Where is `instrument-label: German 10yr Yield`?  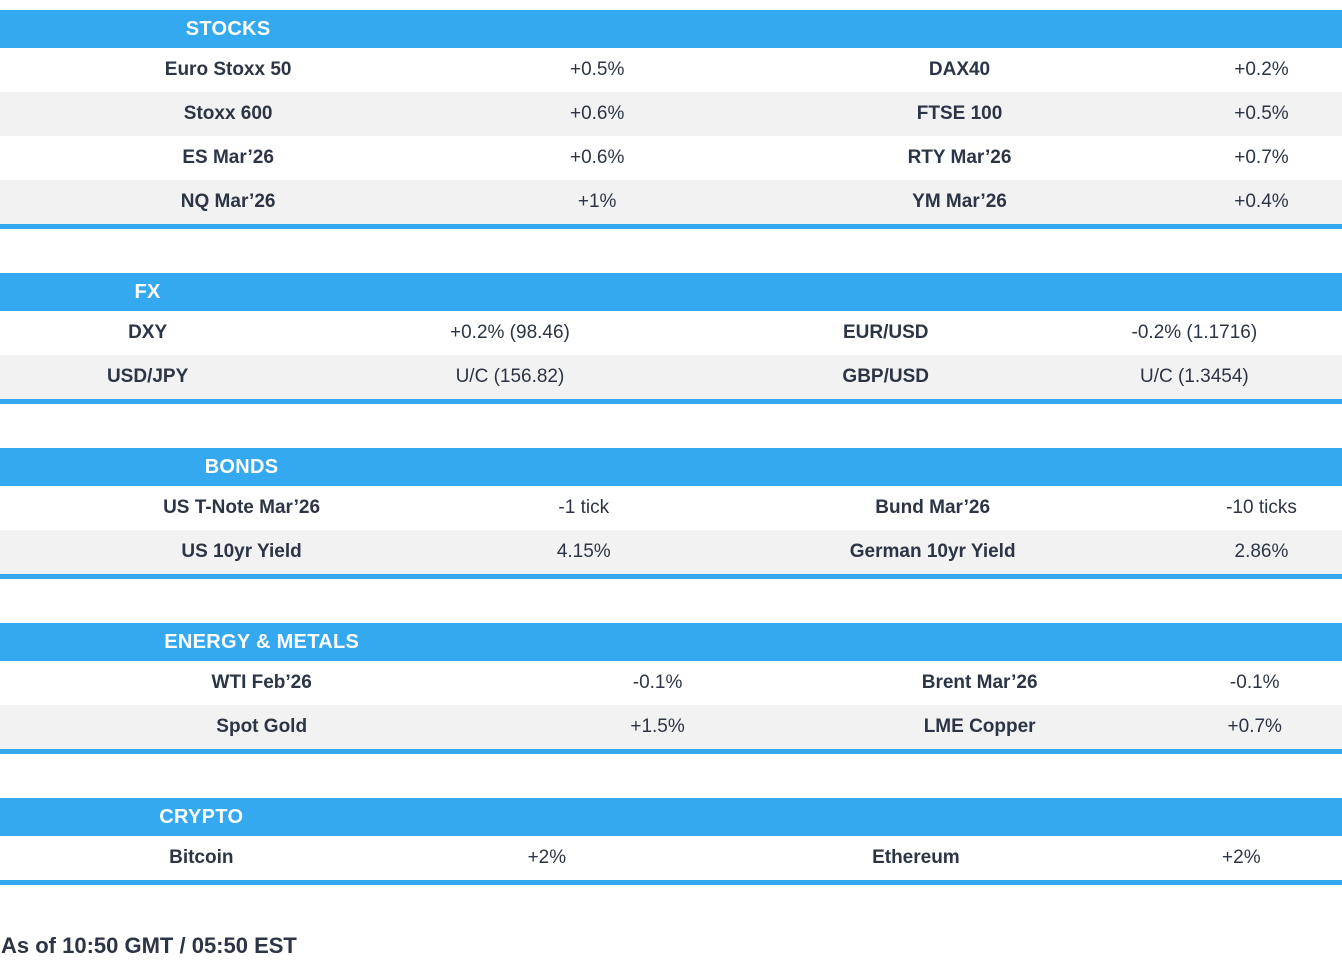
instrument-label: German 10yr Yield is located at coordinates (932, 551).